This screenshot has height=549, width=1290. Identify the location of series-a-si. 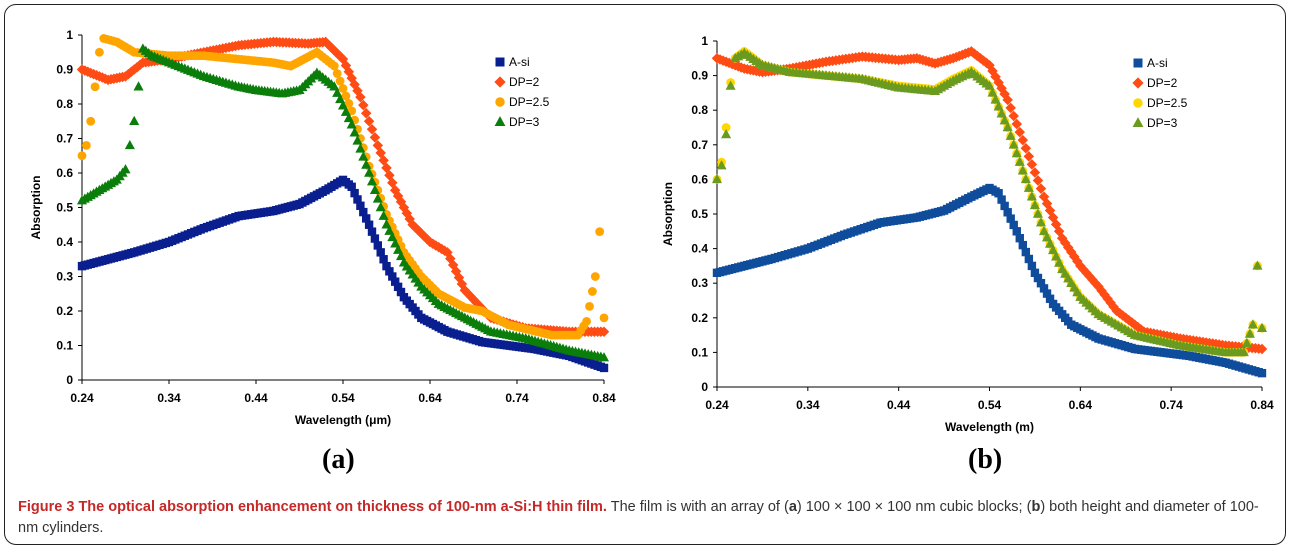
(343, 274).